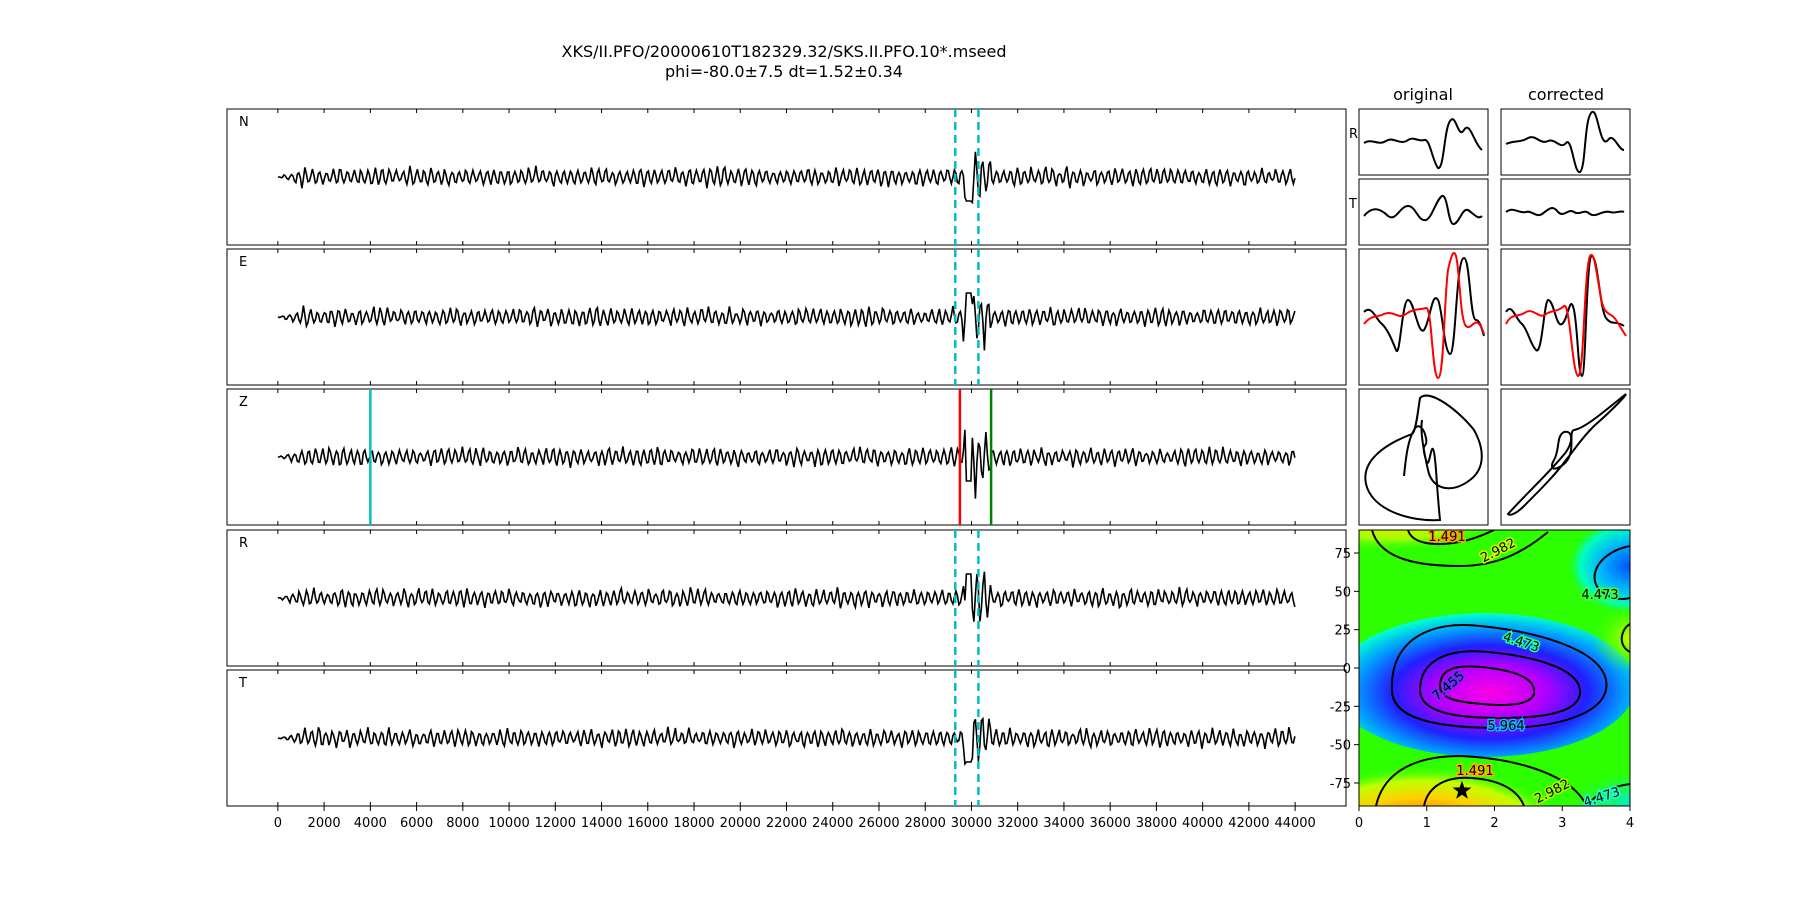 This screenshot has width=1800, height=900. I want to click on contour-4473-bottomright, so click(1607, 794).